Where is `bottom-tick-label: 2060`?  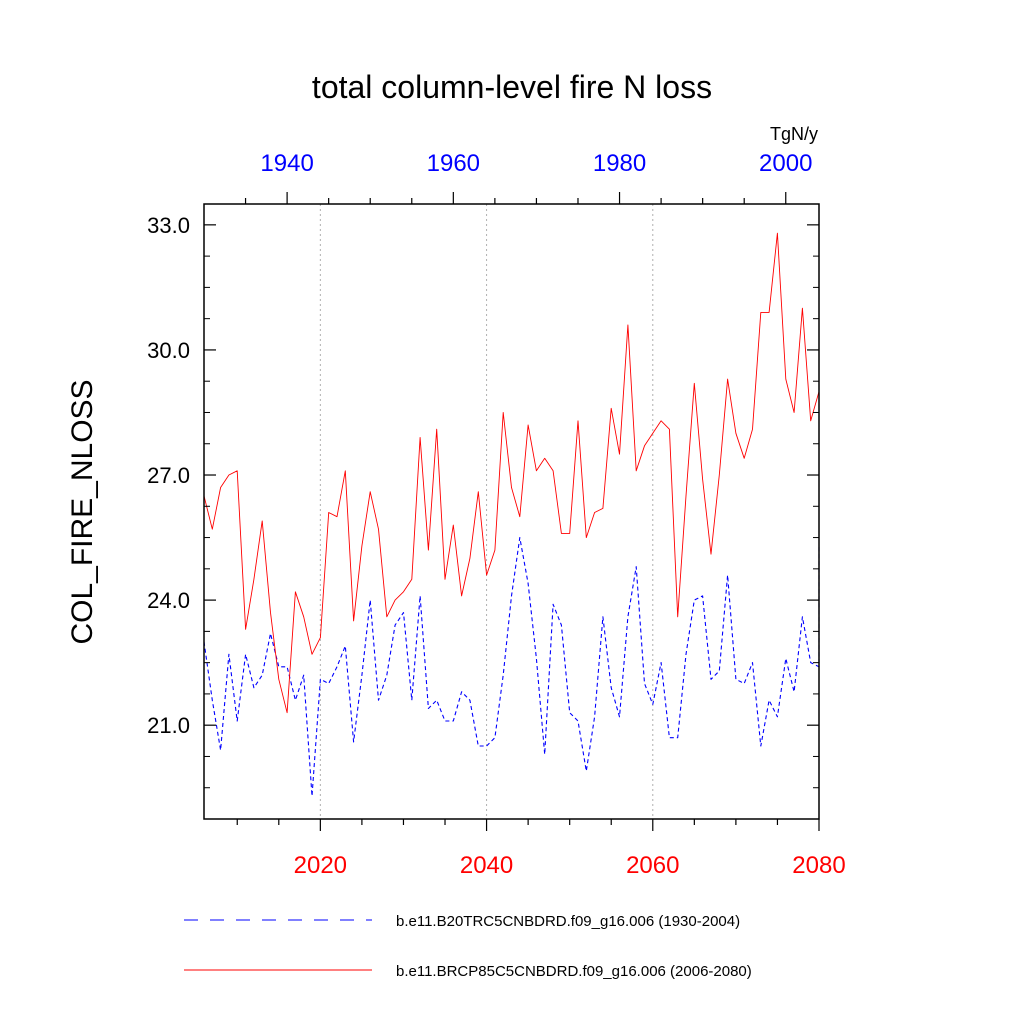
bottom-tick-label: 2060 is located at coordinates (652, 865).